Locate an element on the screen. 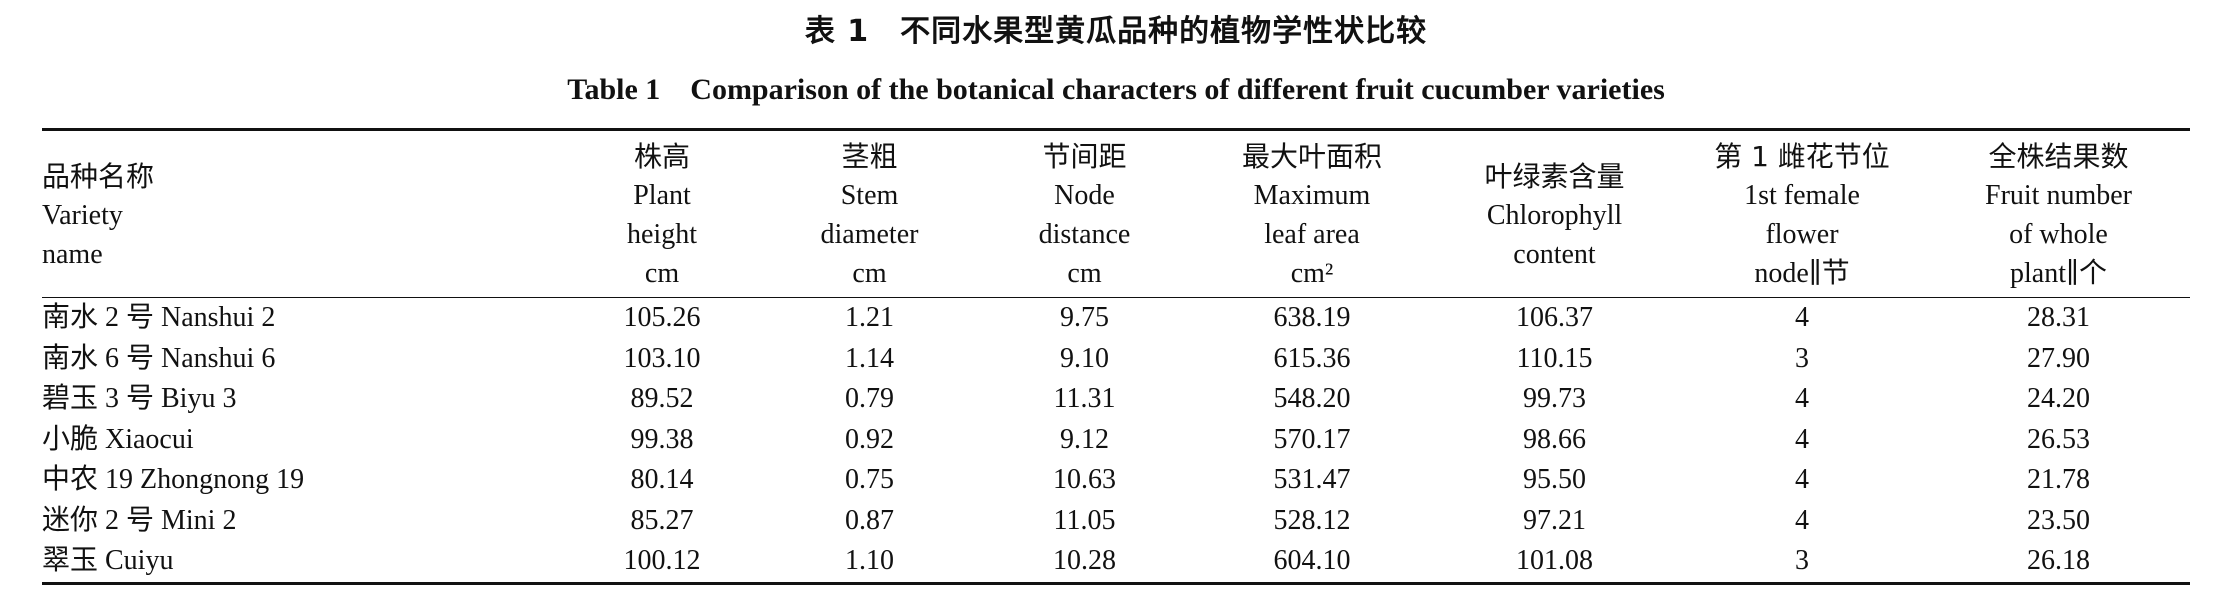 The width and height of the screenshot is (2220, 613). header-line: node∥节 is located at coordinates (1802, 273).